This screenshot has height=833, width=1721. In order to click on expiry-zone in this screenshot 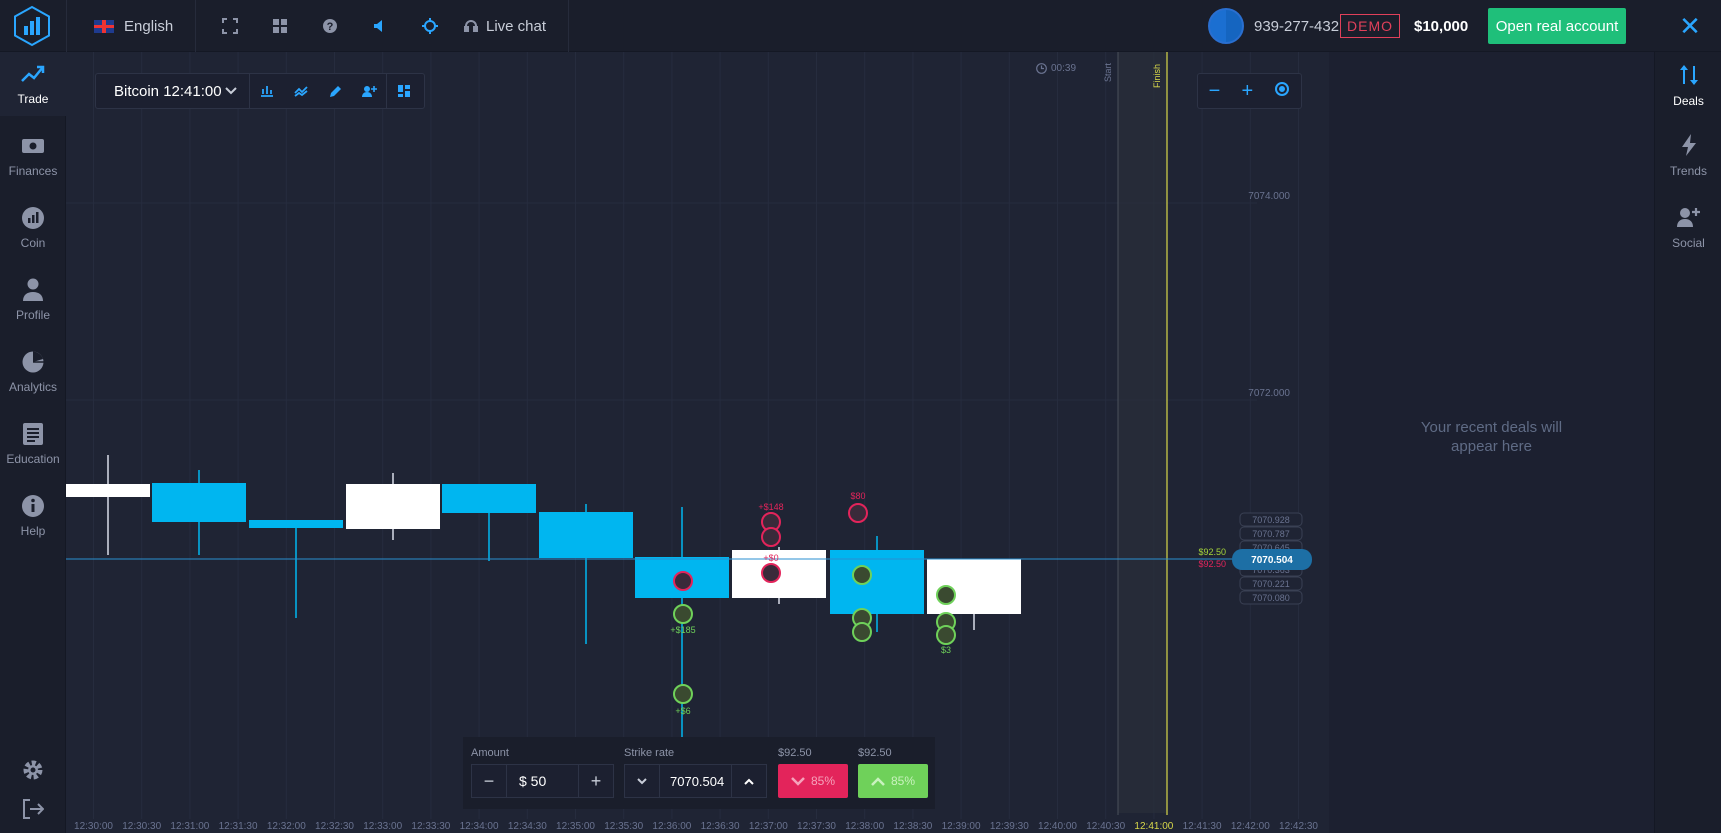, I will do `click(1142, 432)`.